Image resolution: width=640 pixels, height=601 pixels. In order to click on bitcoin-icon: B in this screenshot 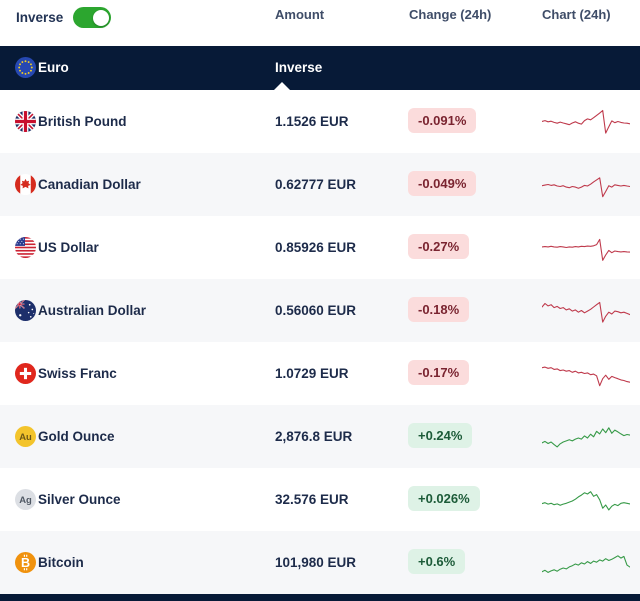, I will do `click(25, 562)`.